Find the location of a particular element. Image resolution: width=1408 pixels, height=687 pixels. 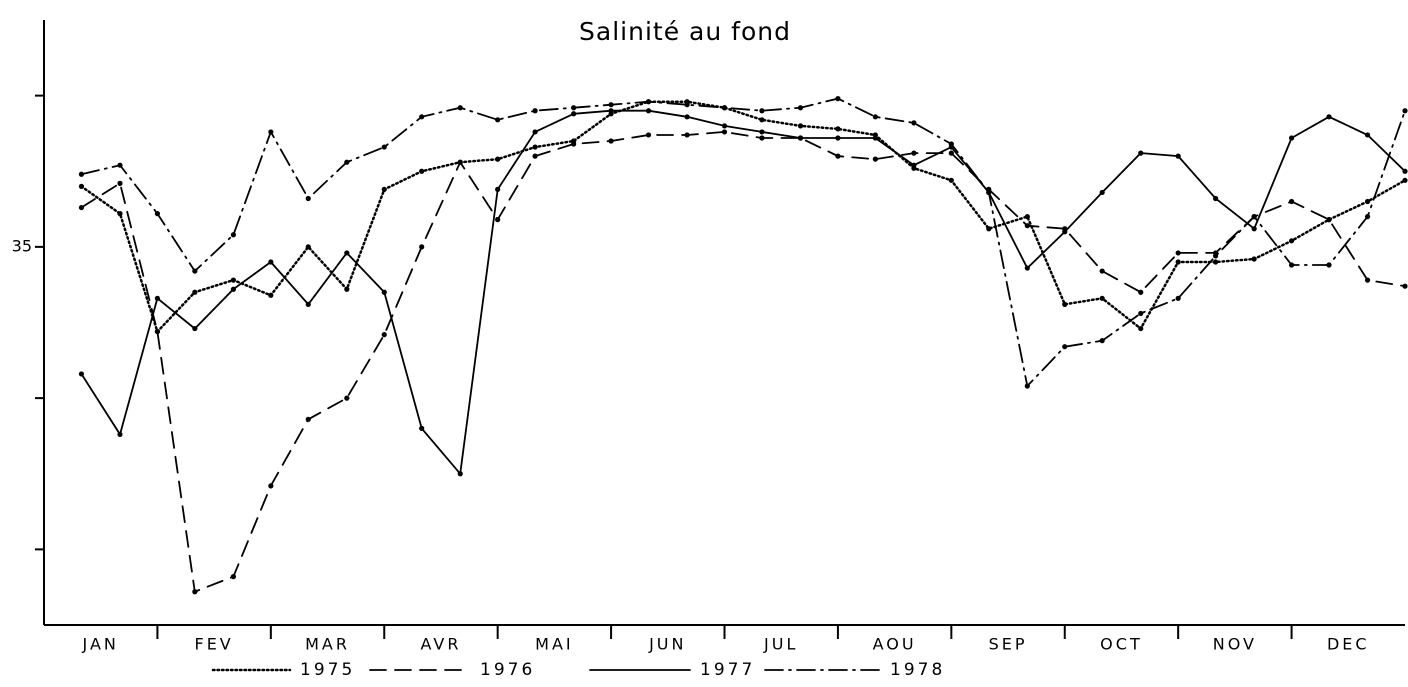

x-tick-label: MAR is located at coordinates (327, 644).